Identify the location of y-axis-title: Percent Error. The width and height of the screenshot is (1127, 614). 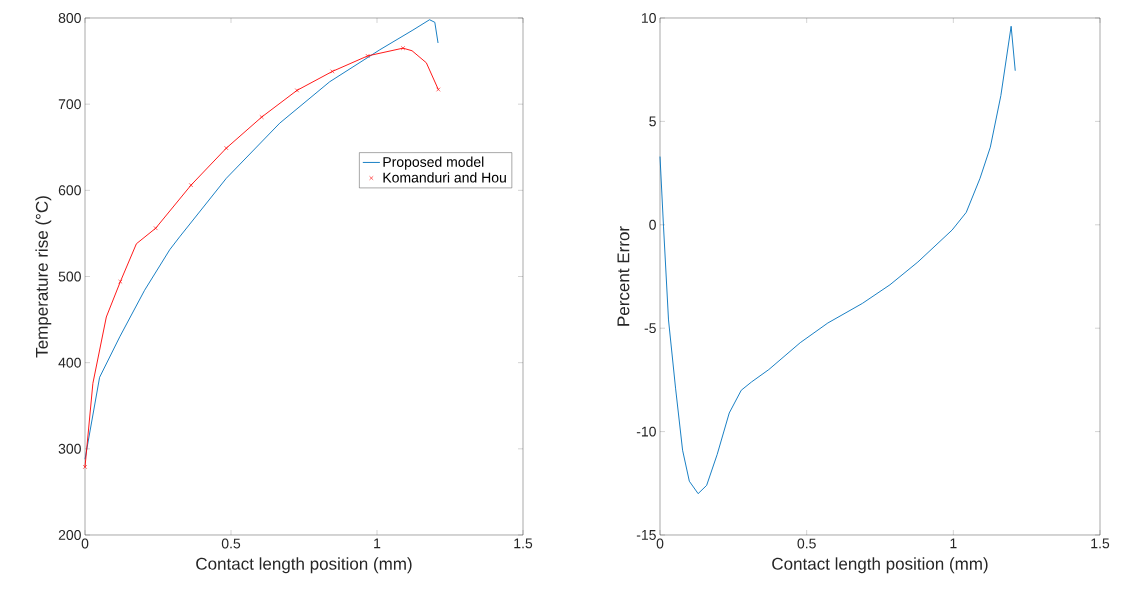
(623, 276).